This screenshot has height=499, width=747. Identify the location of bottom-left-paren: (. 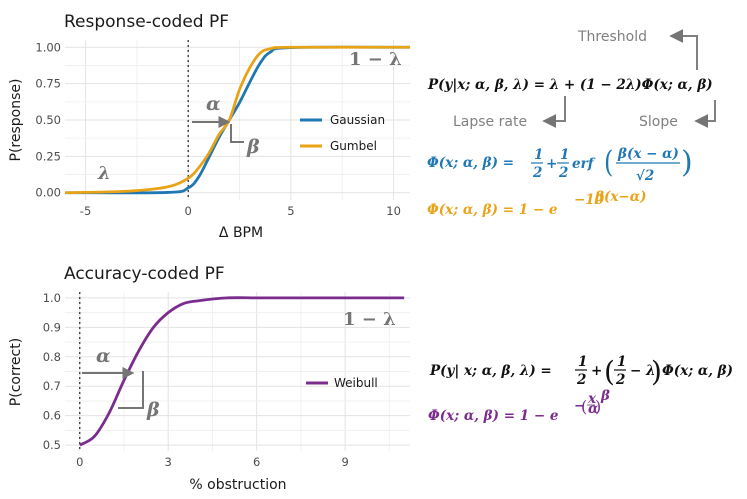
(609, 371).